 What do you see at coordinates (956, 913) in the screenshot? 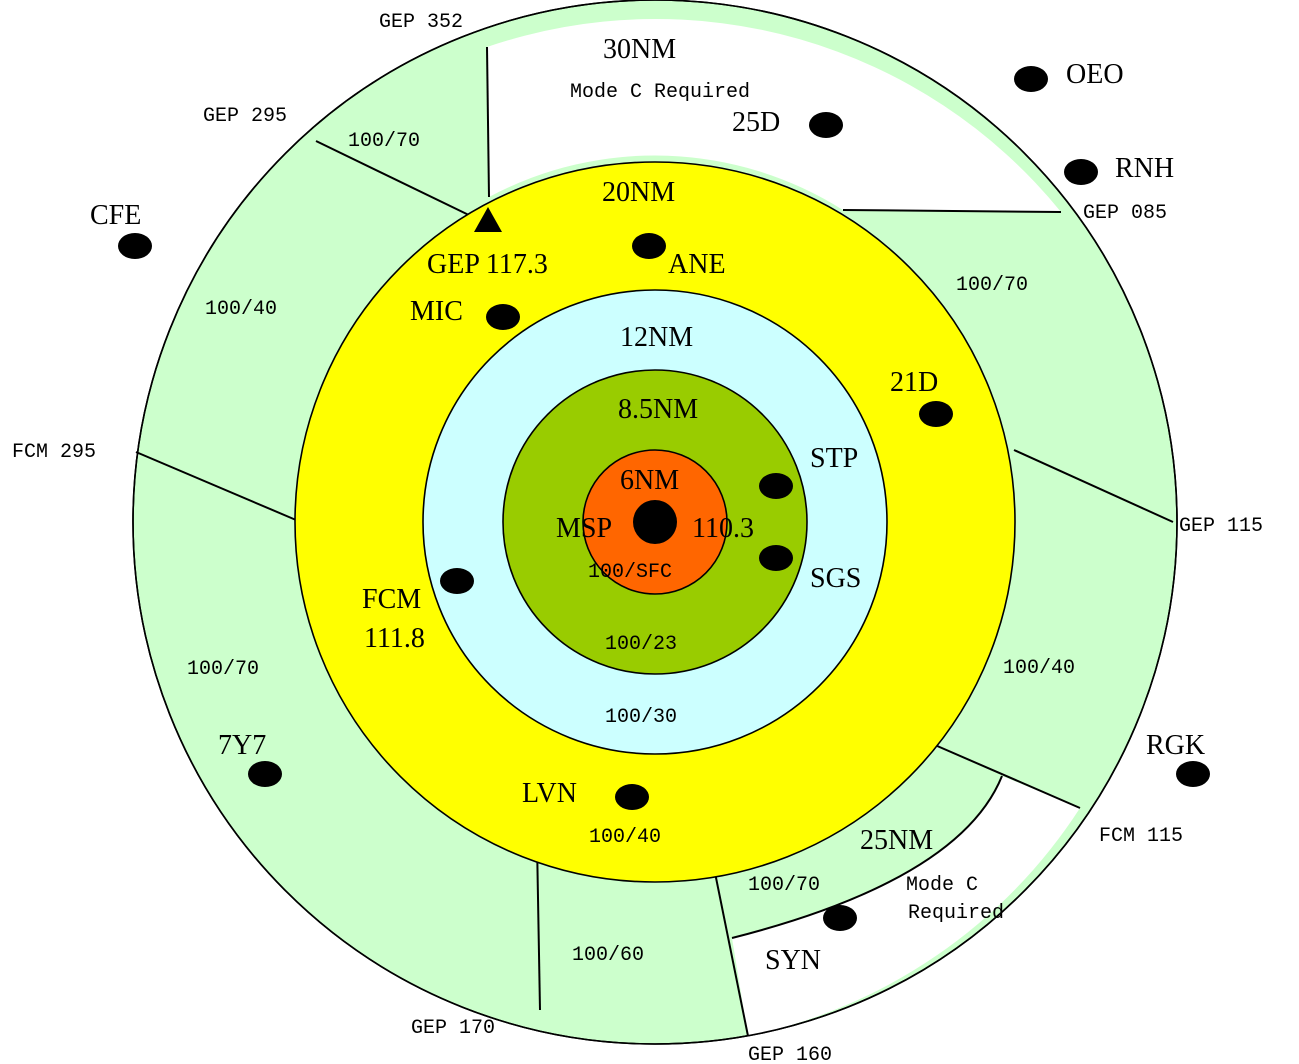
I see `mode-c-south-label-2: Required` at bounding box center [956, 913].